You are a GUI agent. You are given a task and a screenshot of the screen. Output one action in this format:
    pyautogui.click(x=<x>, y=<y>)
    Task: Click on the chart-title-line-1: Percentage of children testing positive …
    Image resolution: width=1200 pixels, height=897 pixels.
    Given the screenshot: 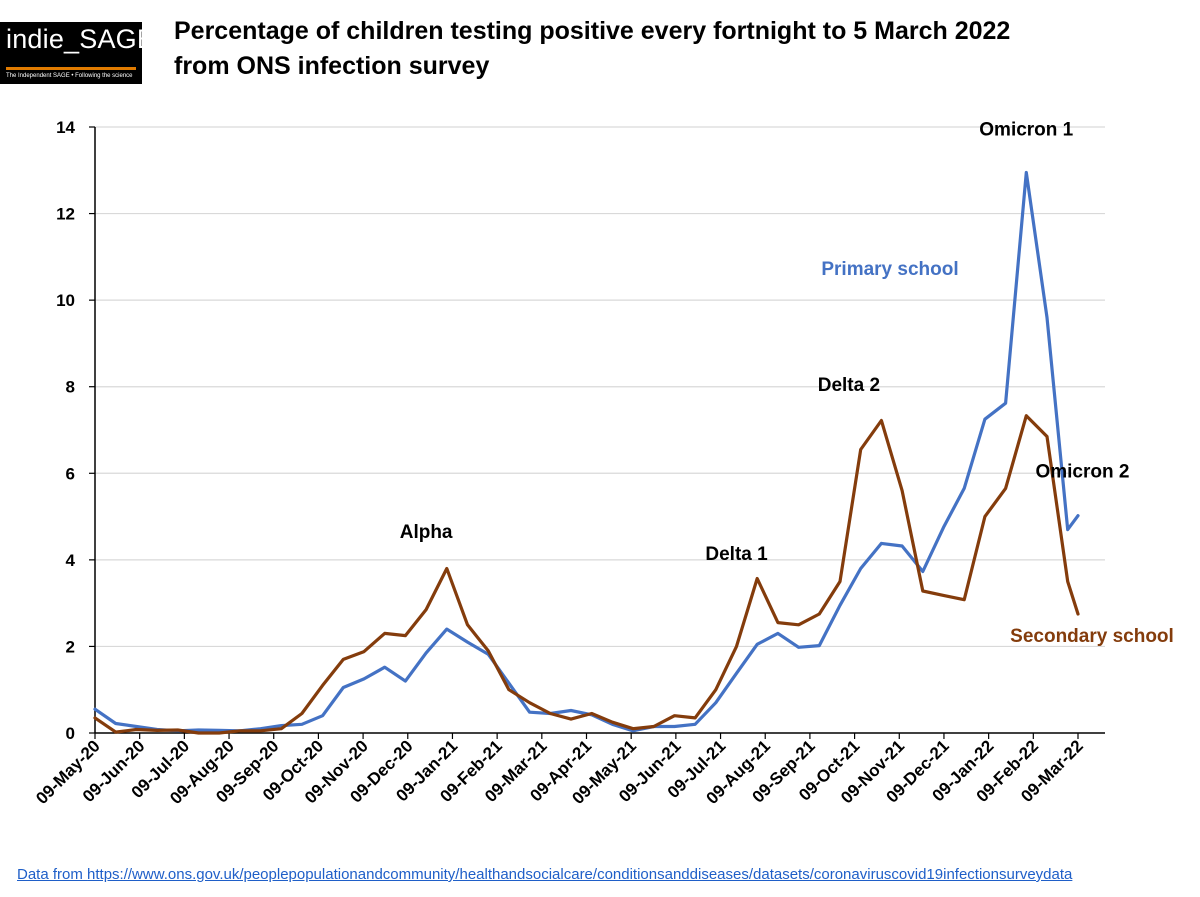 What is the action you would take?
    pyautogui.click(x=592, y=31)
    